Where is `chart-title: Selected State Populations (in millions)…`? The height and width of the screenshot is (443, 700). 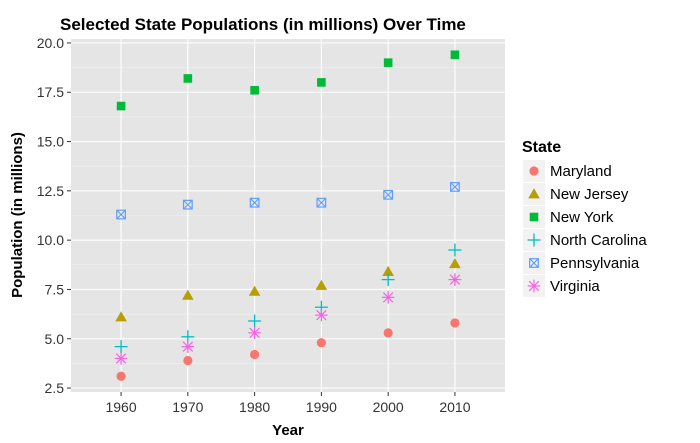
chart-title: Selected State Populations (in millions)… is located at coordinates (263, 24).